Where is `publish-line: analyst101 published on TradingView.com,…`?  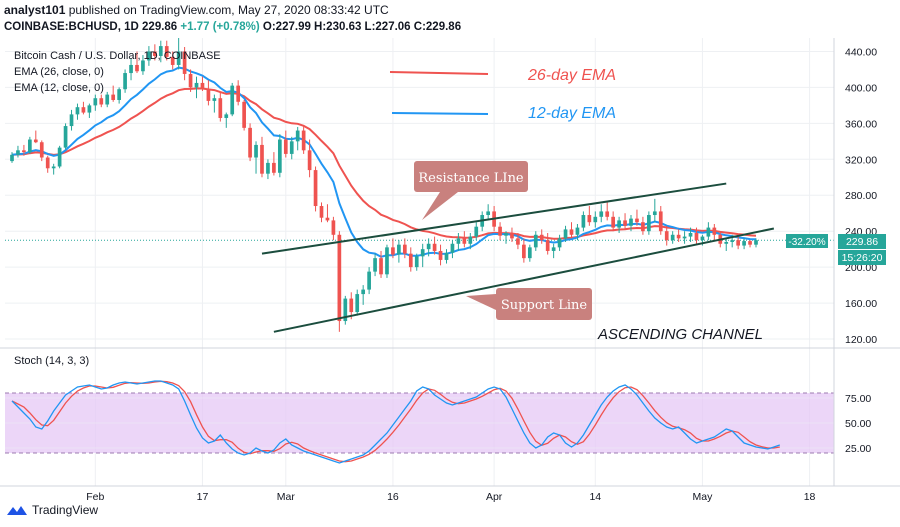 publish-line: analyst101 published on TradingView.com,… is located at coordinates (196, 10).